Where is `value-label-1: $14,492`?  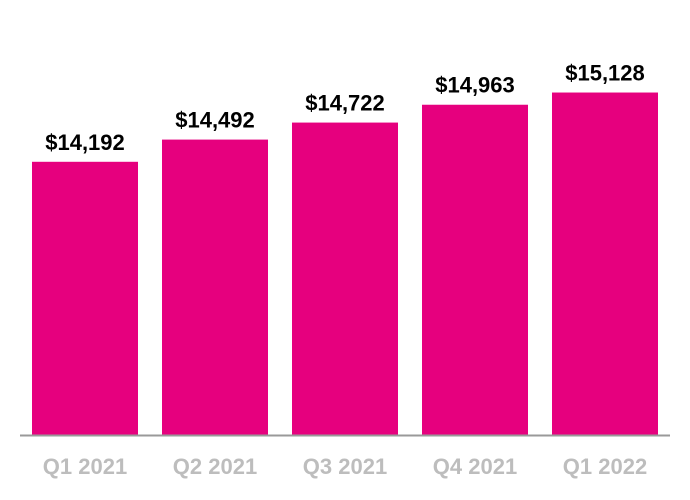 value-label-1: $14,492 is located at coordinates (215, 120).